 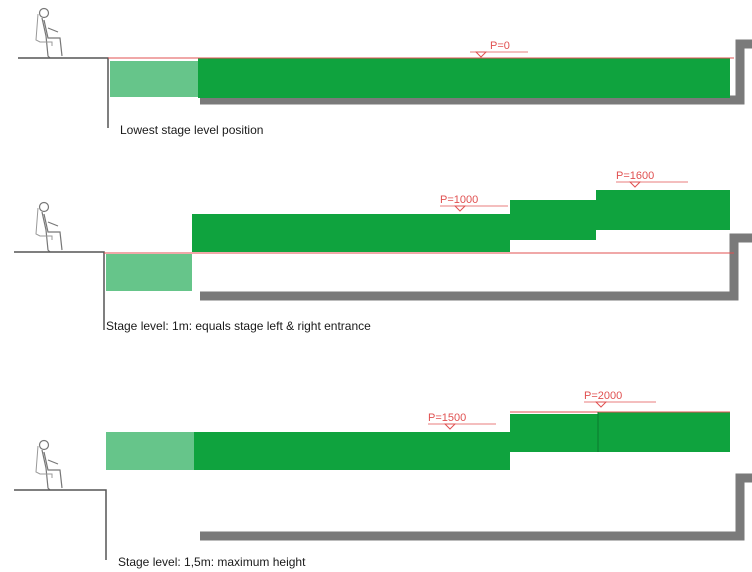 I want to click on panel-caption: Lowest stage level position, so click(x=191, y=130).